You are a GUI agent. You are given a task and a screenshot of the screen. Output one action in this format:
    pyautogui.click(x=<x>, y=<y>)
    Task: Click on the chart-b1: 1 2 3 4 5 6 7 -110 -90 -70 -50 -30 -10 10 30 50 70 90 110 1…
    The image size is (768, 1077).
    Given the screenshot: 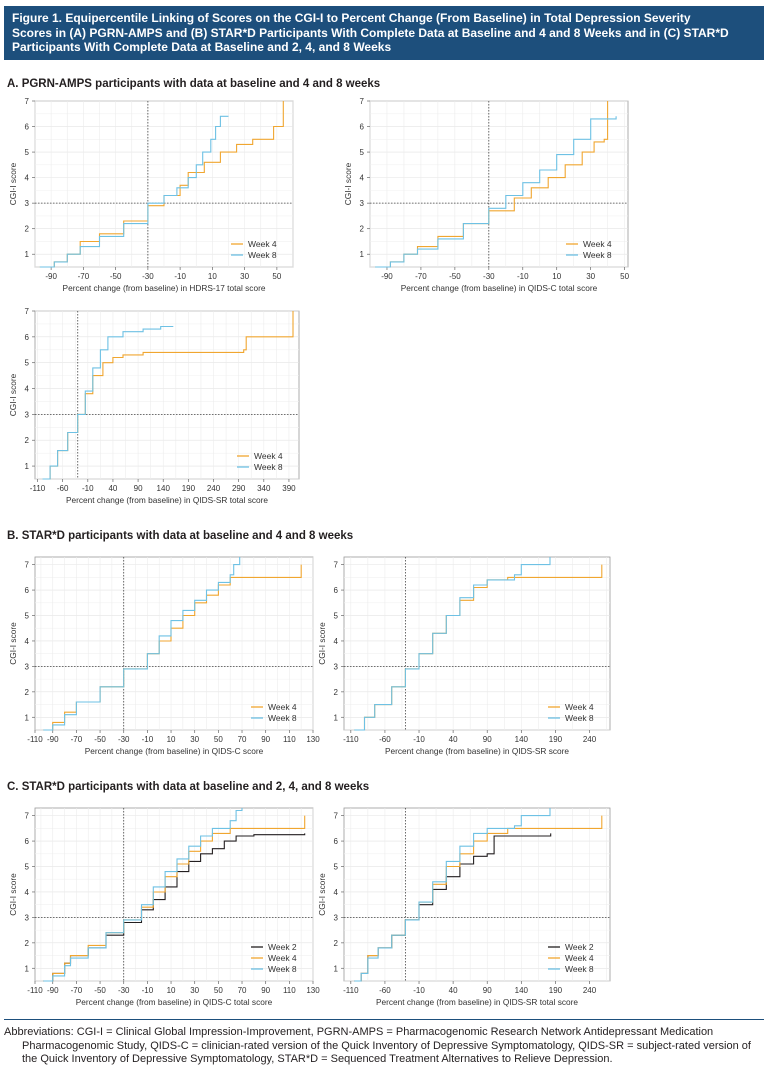 What is the action you would take?
    pyautogui.click(x=164, y=656)
    